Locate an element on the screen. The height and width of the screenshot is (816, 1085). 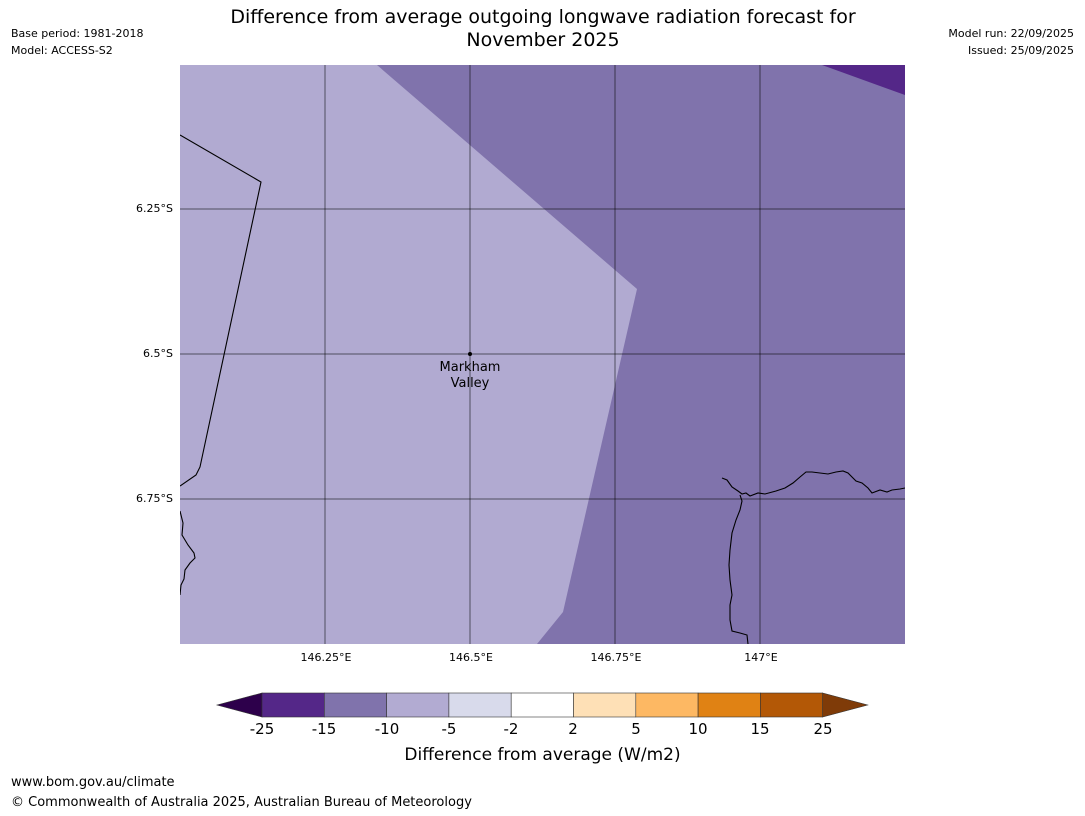
border-line is located at coordinates (221, 310).